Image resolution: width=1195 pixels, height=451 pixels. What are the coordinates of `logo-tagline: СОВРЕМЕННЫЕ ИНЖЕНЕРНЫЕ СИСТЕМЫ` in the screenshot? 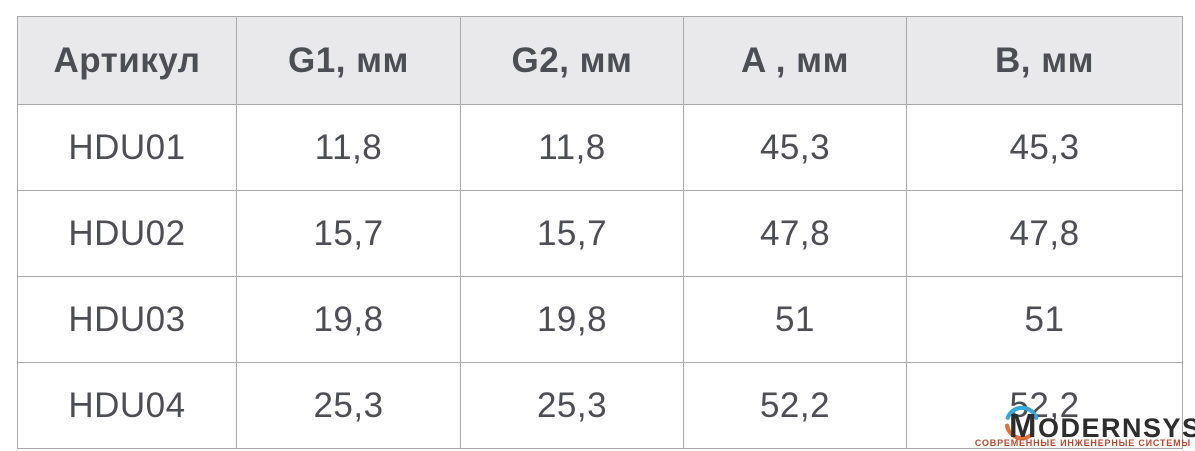 It's located at (1082, 443).